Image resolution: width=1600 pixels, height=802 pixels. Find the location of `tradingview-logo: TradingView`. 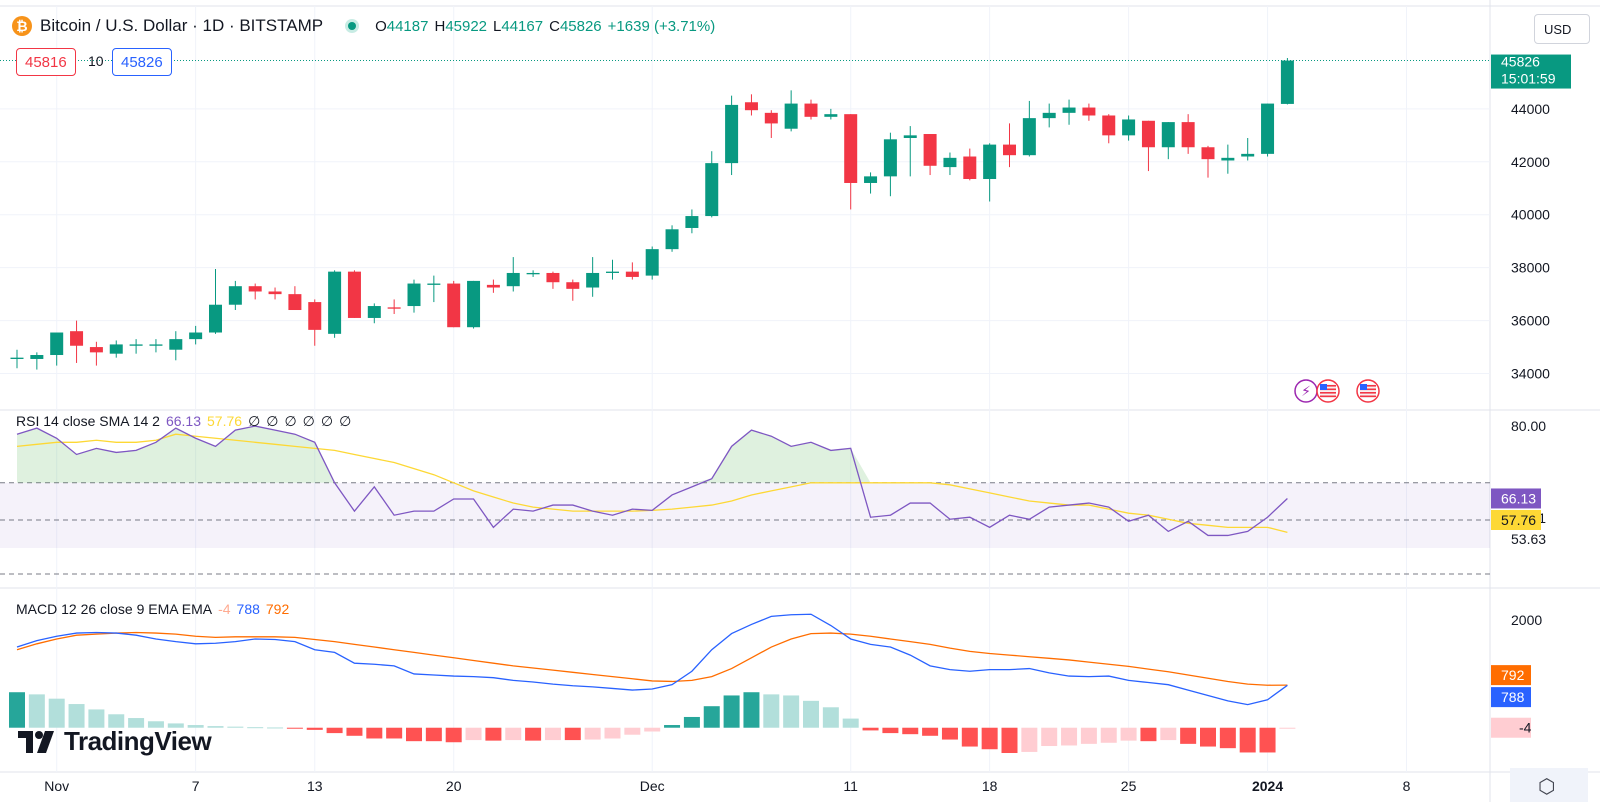

tradingview-logo: TradingView is located at coordinates (115, 741).